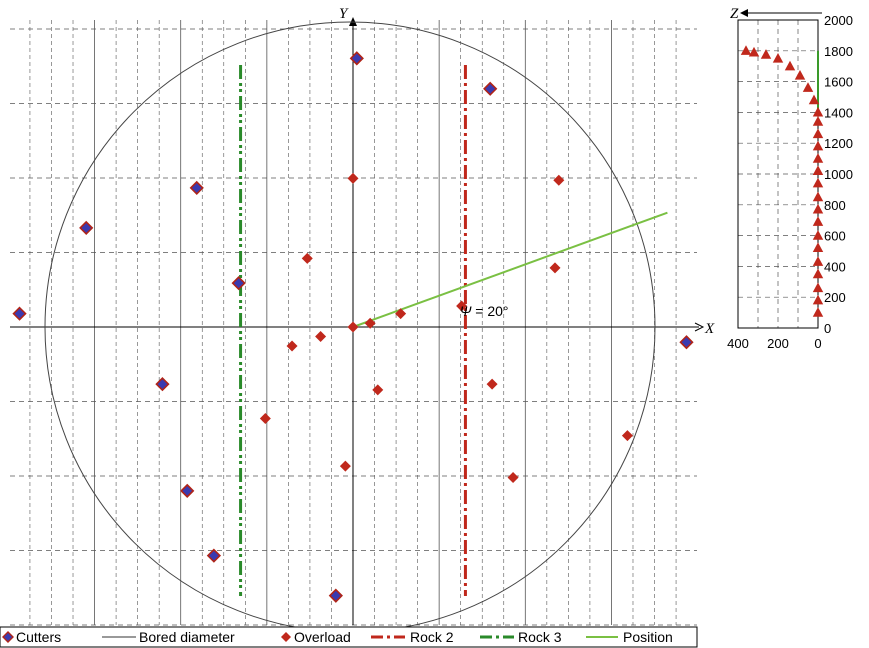 The image size is (869, 648). I want to click on side-y-tick: 1600, so click(838, 82).